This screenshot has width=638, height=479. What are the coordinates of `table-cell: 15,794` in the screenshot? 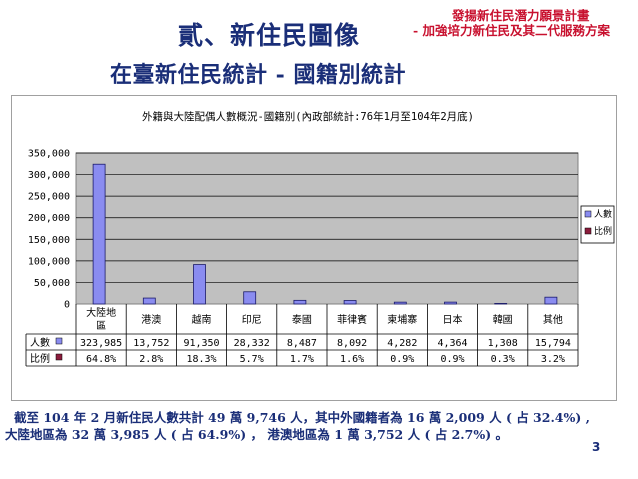 It's located at (553, 343).